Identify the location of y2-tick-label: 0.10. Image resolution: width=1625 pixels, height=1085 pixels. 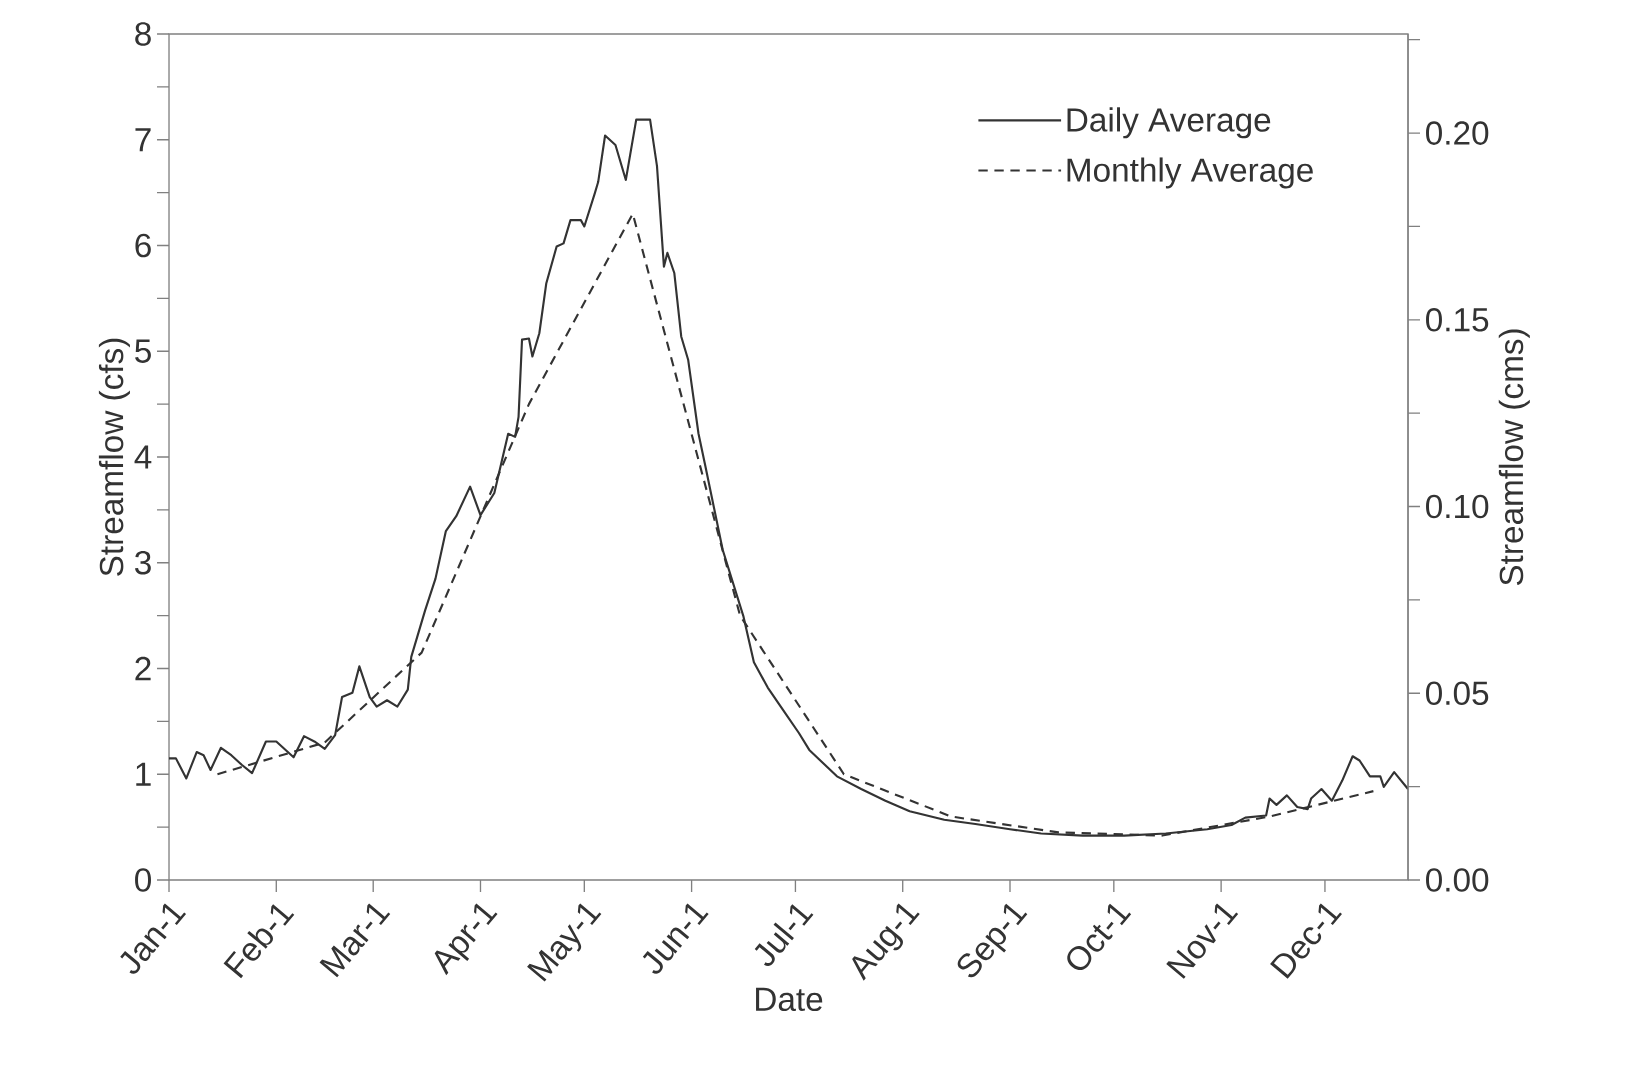
(1457, 506).